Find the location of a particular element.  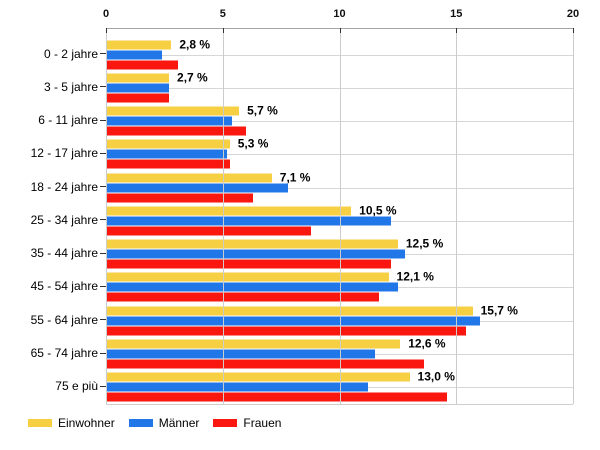

category-row: 55 - 64 jahre is located at coordinates (53, 319).